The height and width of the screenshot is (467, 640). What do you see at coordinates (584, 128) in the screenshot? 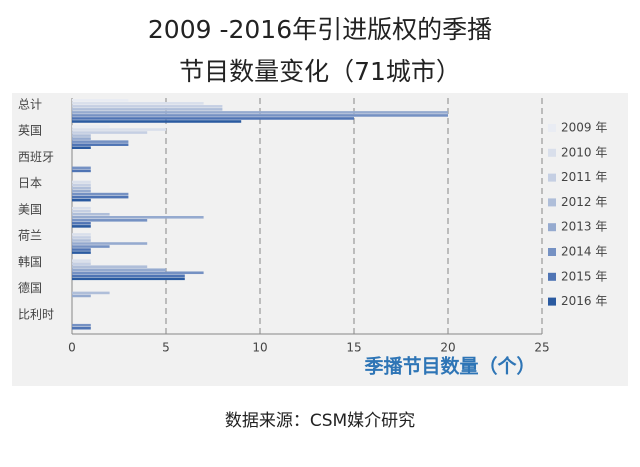
I see `legend-label: 2009 年` at bounding box center [584, 128].